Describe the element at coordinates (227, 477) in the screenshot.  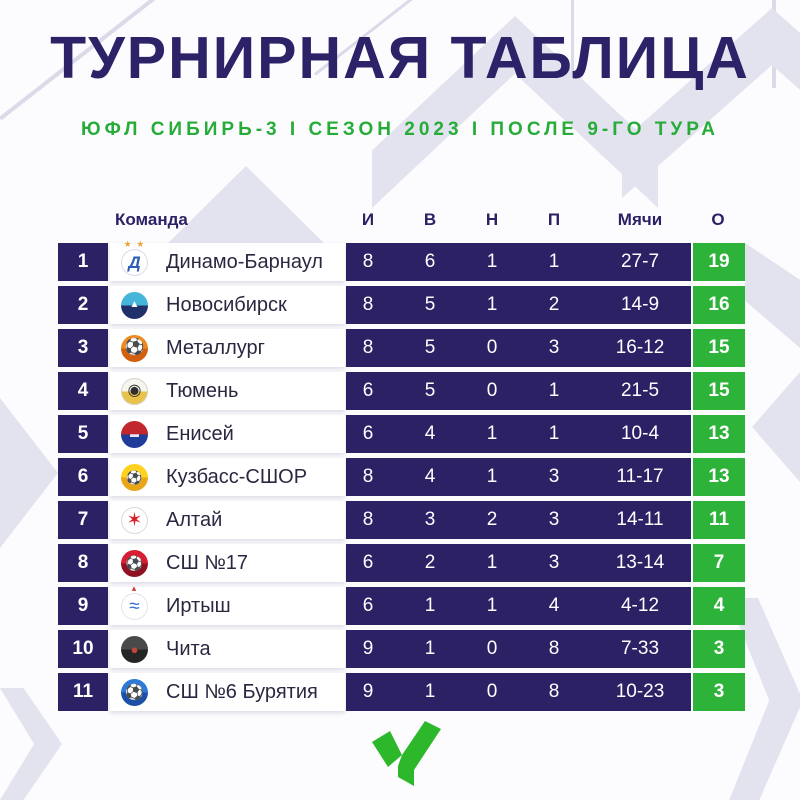
I see `team-cell: ⚽ Кузбасс-СШОР` at that location.